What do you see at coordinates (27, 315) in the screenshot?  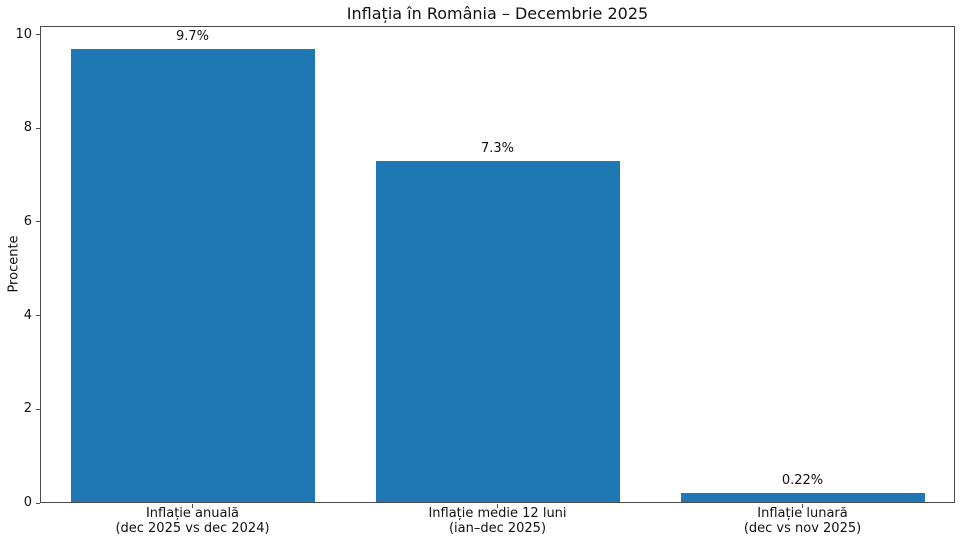 I see `y-tick-label: 4` at bounding box center [27, 315].